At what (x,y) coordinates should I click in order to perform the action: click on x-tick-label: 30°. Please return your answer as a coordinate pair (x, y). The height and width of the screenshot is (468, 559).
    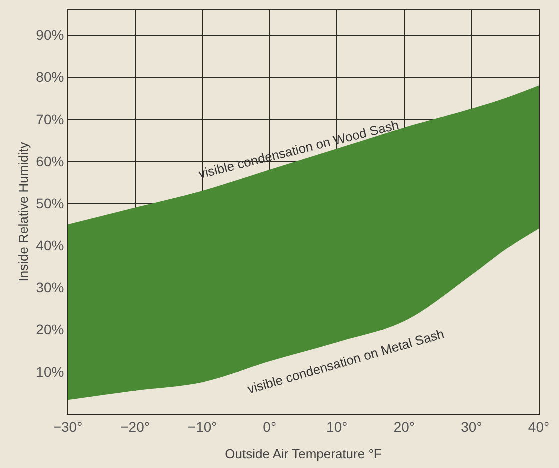
    Looking at the image, I should click on (471, 426).